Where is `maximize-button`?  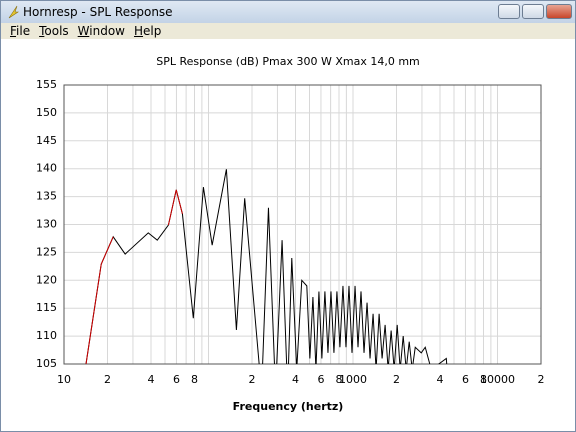 maximize-button is located at coordinates (533, 11).